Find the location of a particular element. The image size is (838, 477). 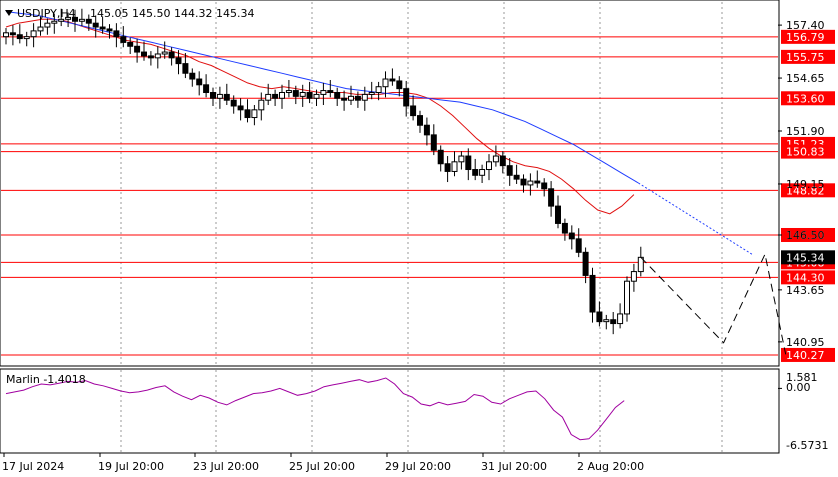

price-tick-label: 146.50 is located at coordinates (805, 235).